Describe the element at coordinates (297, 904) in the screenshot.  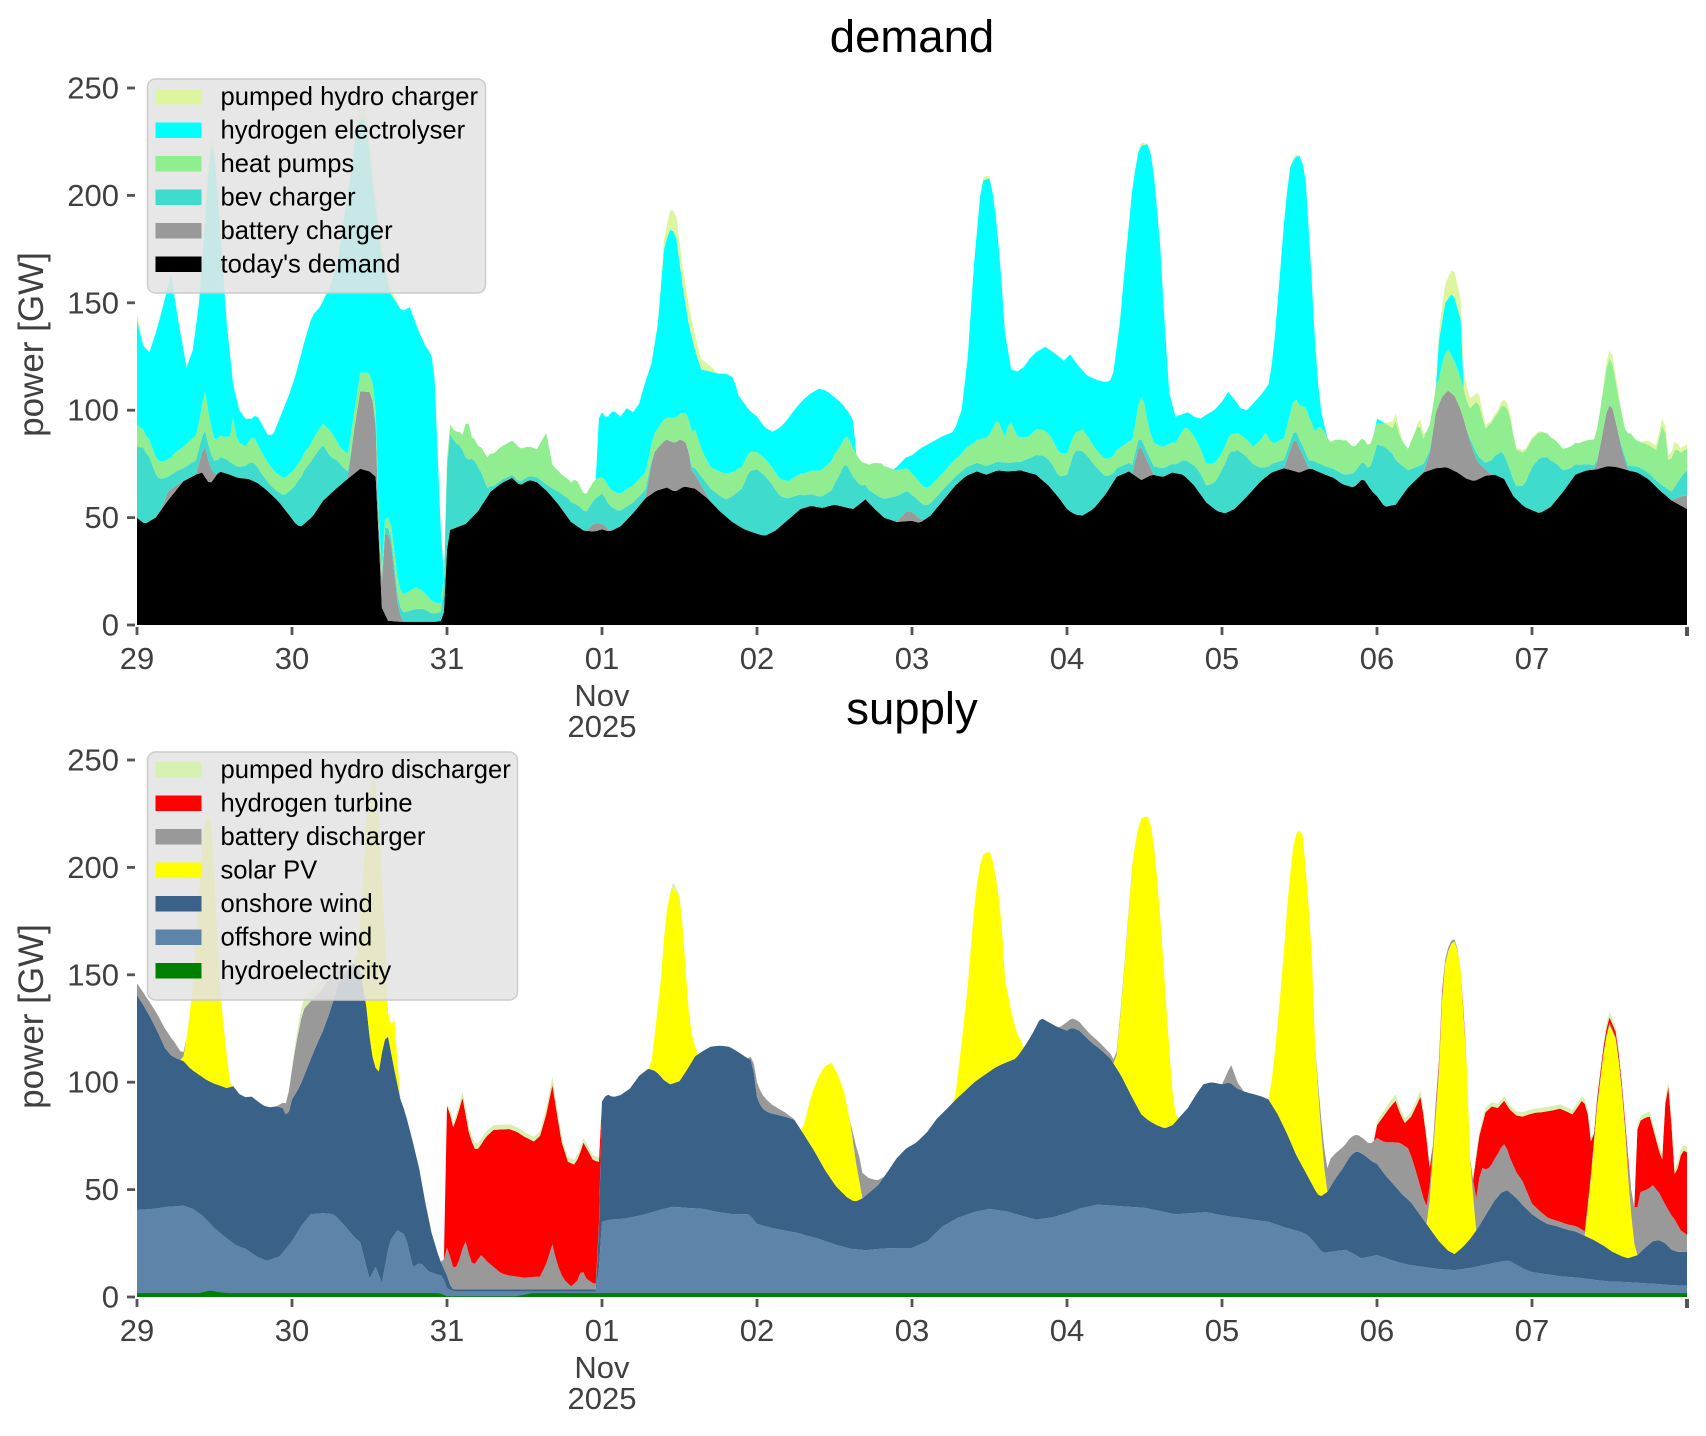
I see `svg-text: onshore wind` at that location.